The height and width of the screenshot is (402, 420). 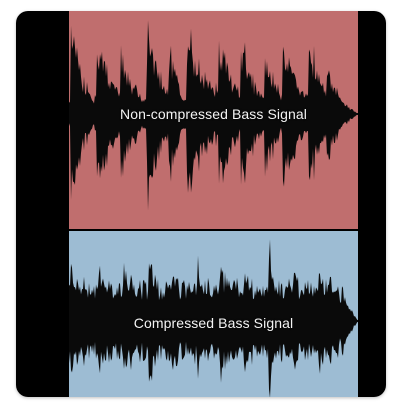 I want to click on non-compressed-label: Non-compressed Bass Signal, so click(x=213, y=114).